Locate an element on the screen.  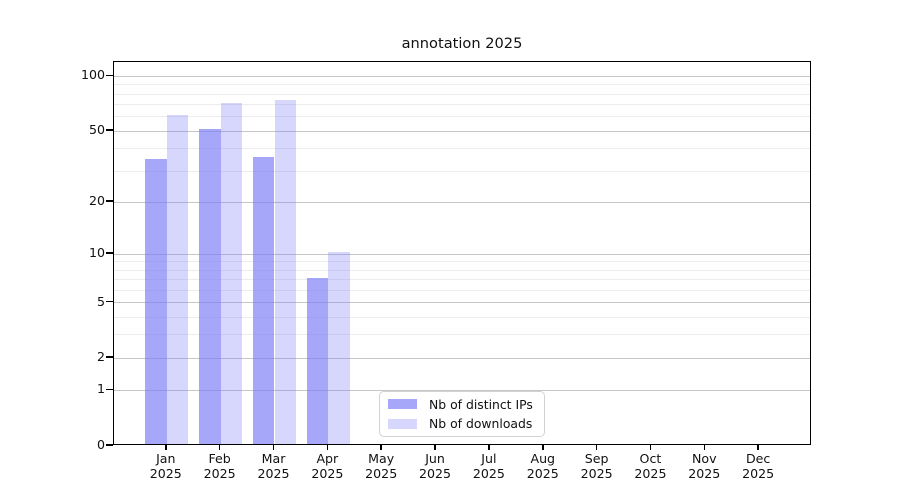
x-tick-month: Mar is located at coordinates (273, 458).